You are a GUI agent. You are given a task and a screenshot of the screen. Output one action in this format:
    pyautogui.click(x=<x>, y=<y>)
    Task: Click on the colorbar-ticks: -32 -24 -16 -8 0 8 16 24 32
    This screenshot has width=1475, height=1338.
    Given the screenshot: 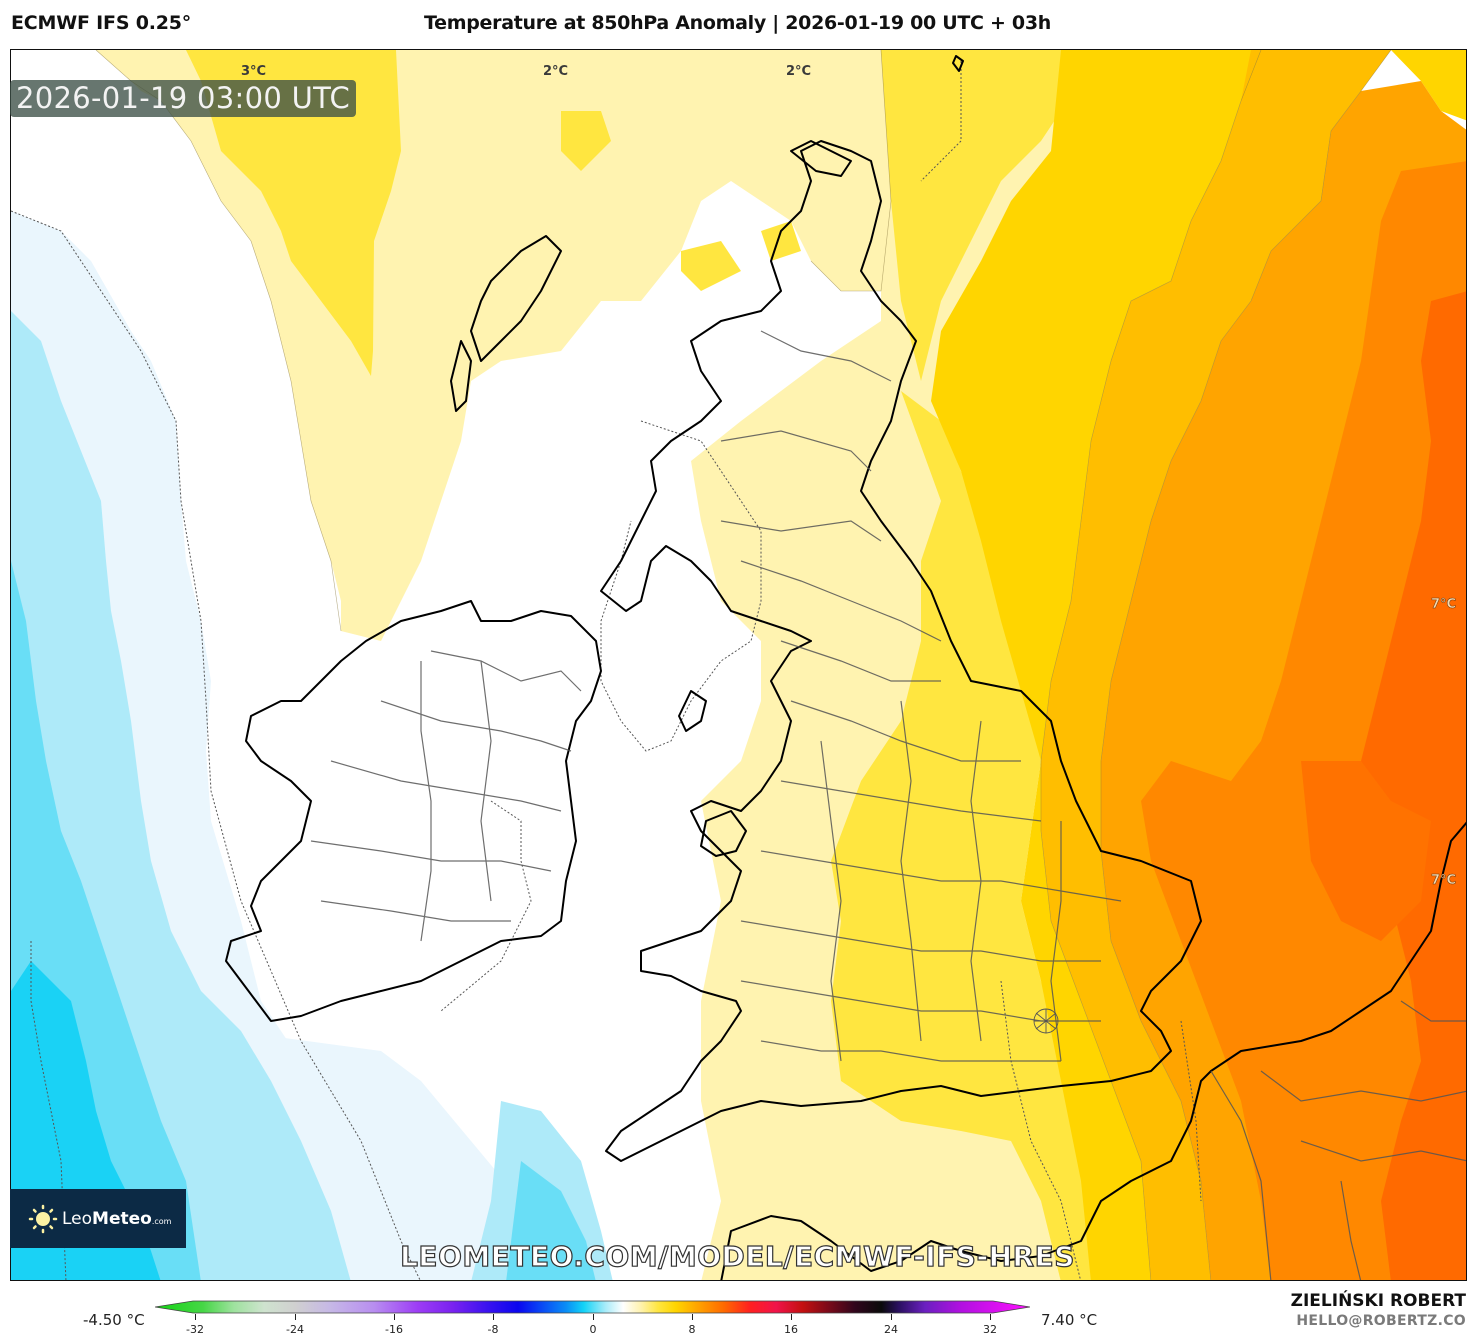 What is the action you would take?
    pyautogui.click(x=737, y=1326)
    